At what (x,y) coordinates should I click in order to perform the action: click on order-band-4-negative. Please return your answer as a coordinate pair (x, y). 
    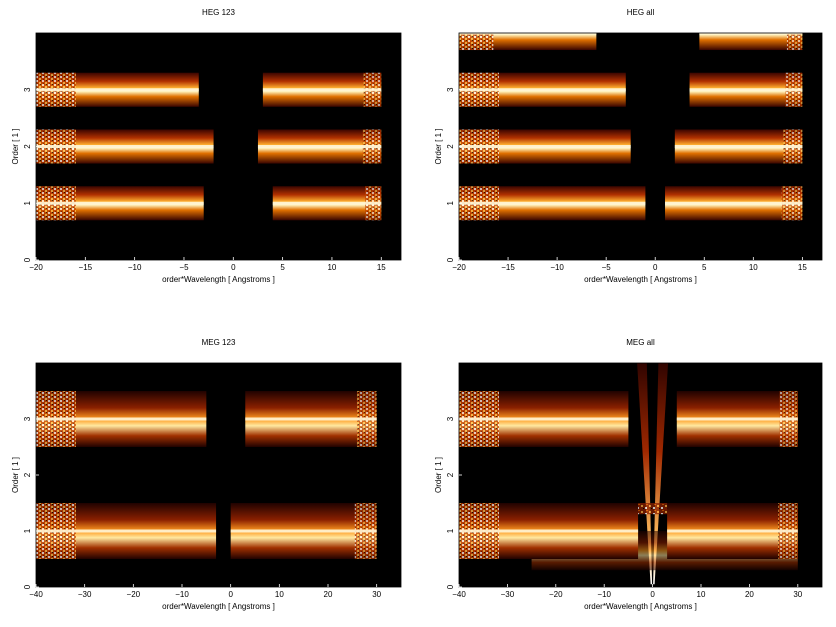
    Looking at the image, I should click on (528, 42).